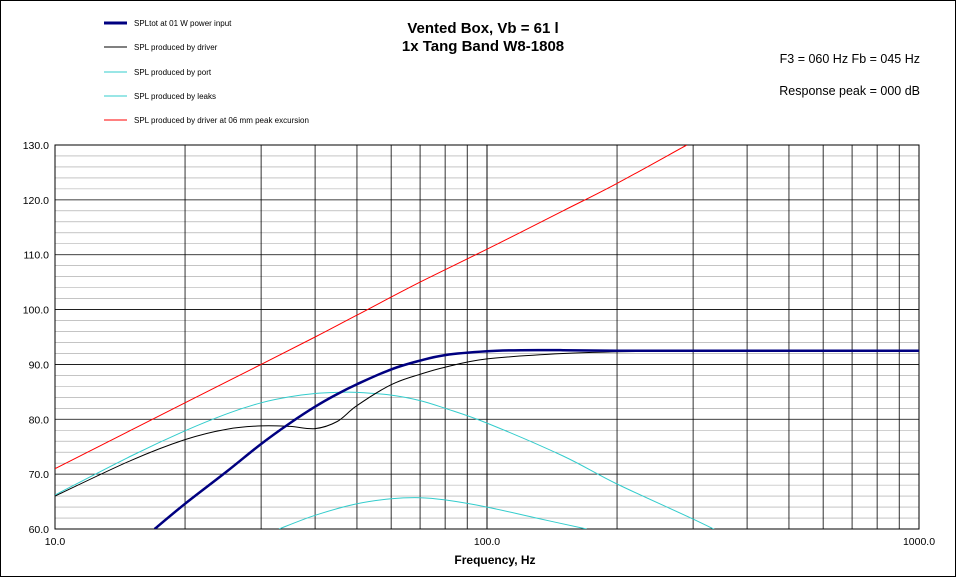 The height and width of the screenshot is (581, 956). I want to click on y-tick-label: 90.0, so click(39, 365).